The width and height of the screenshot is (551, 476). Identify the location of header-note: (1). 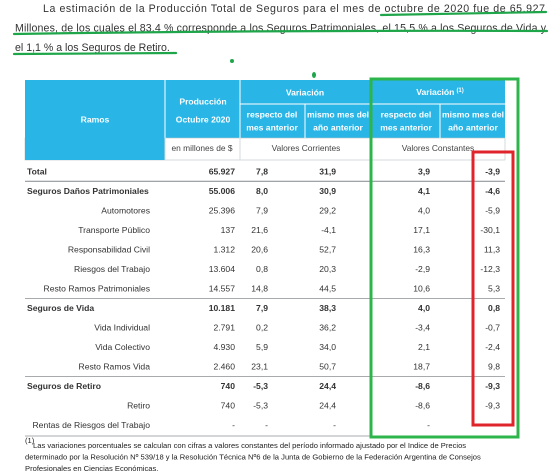
(459, 91).